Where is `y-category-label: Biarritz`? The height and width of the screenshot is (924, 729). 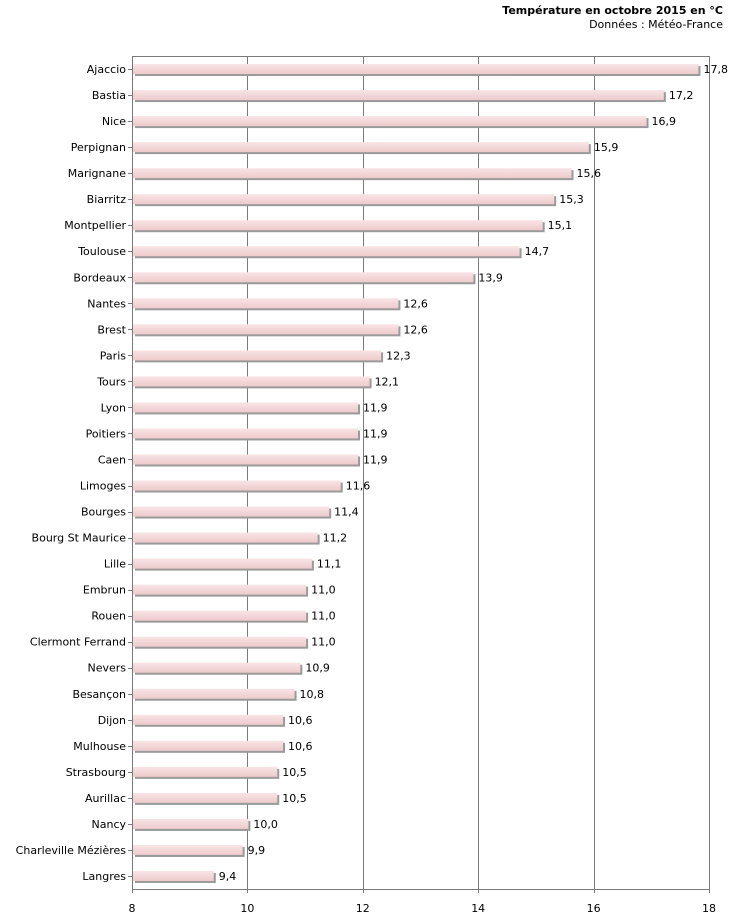
y-category-label: Biarritz is located at coordinates (107, 199).